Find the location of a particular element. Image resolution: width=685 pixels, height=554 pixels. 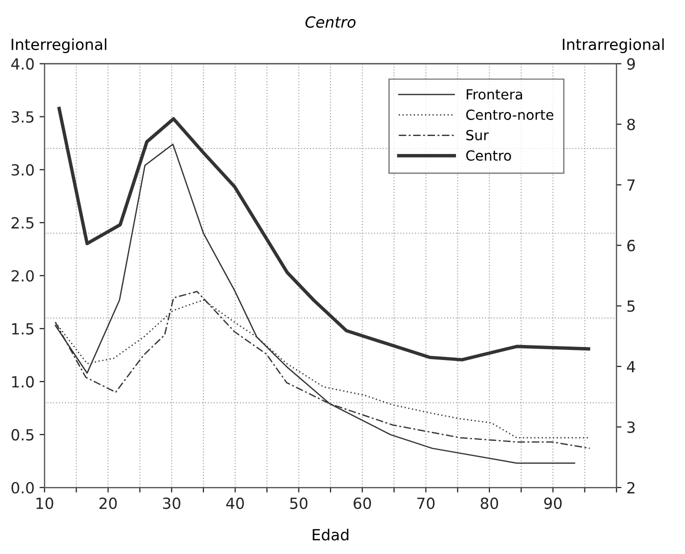

y-axis-title: Interregional is located at coordinates (59, 46).